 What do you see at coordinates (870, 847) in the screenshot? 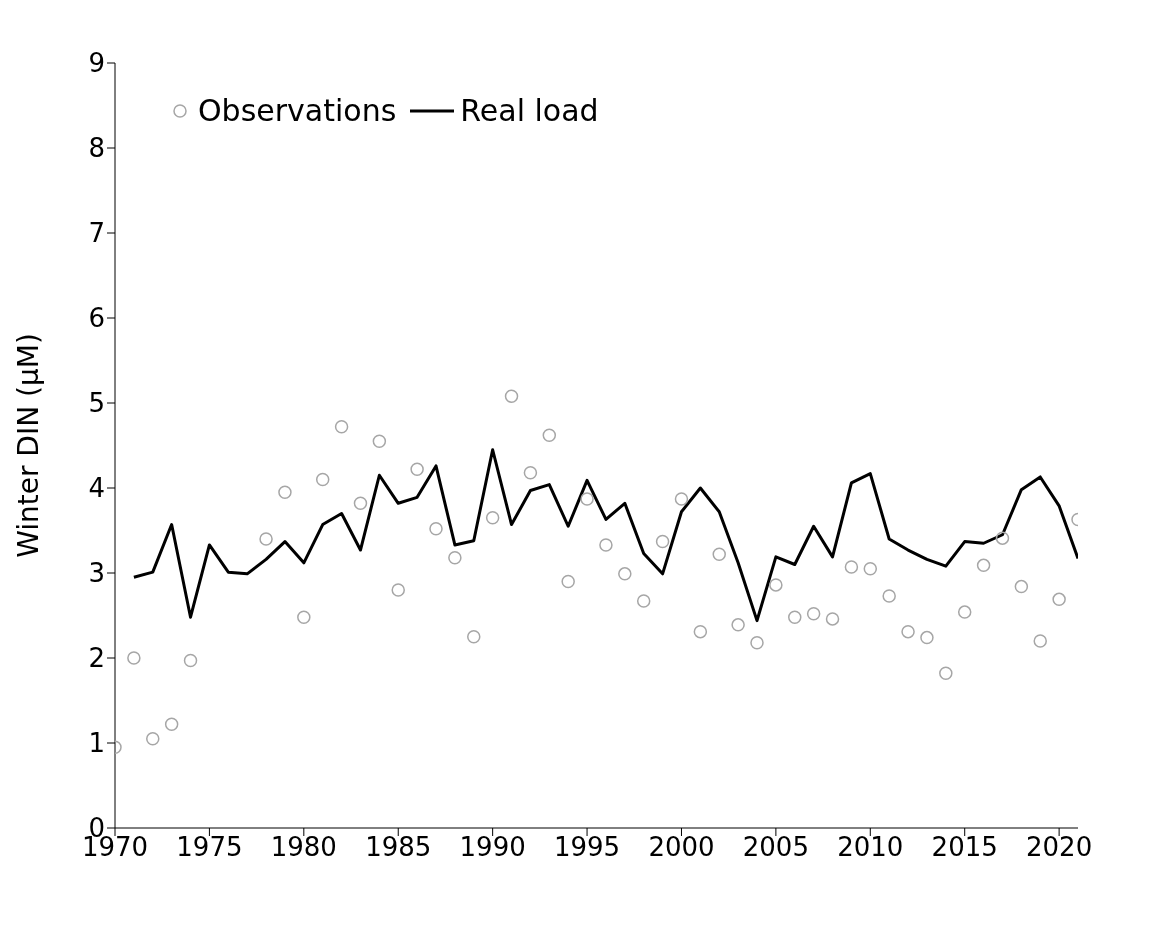
I see `x-tick-label: 2010` at bounding box center [870, 847].